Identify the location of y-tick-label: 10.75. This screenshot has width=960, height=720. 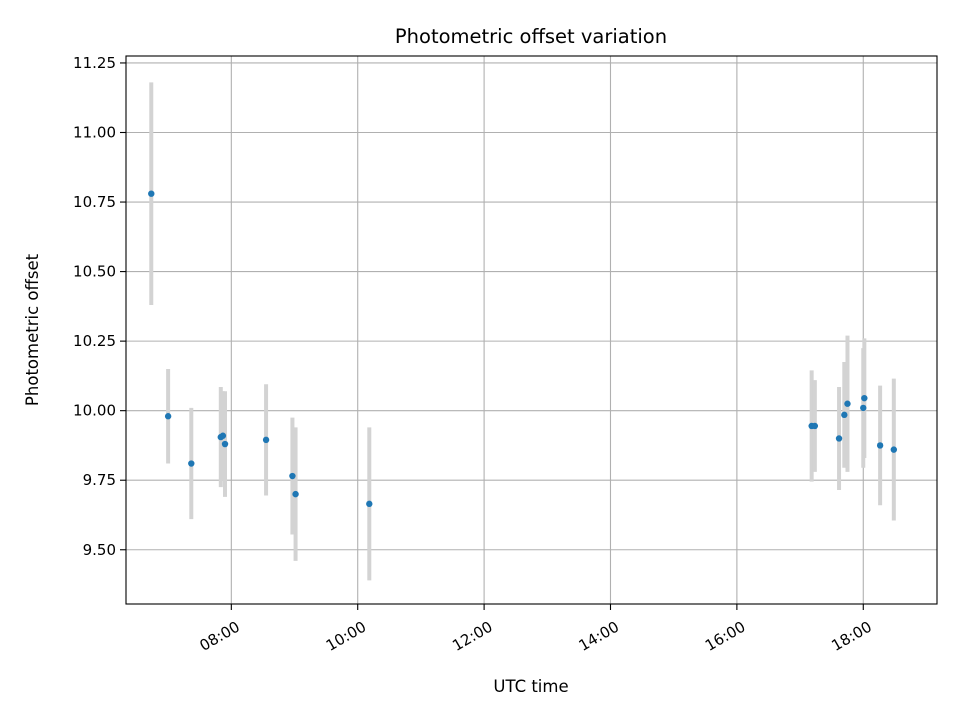
(94, 202).